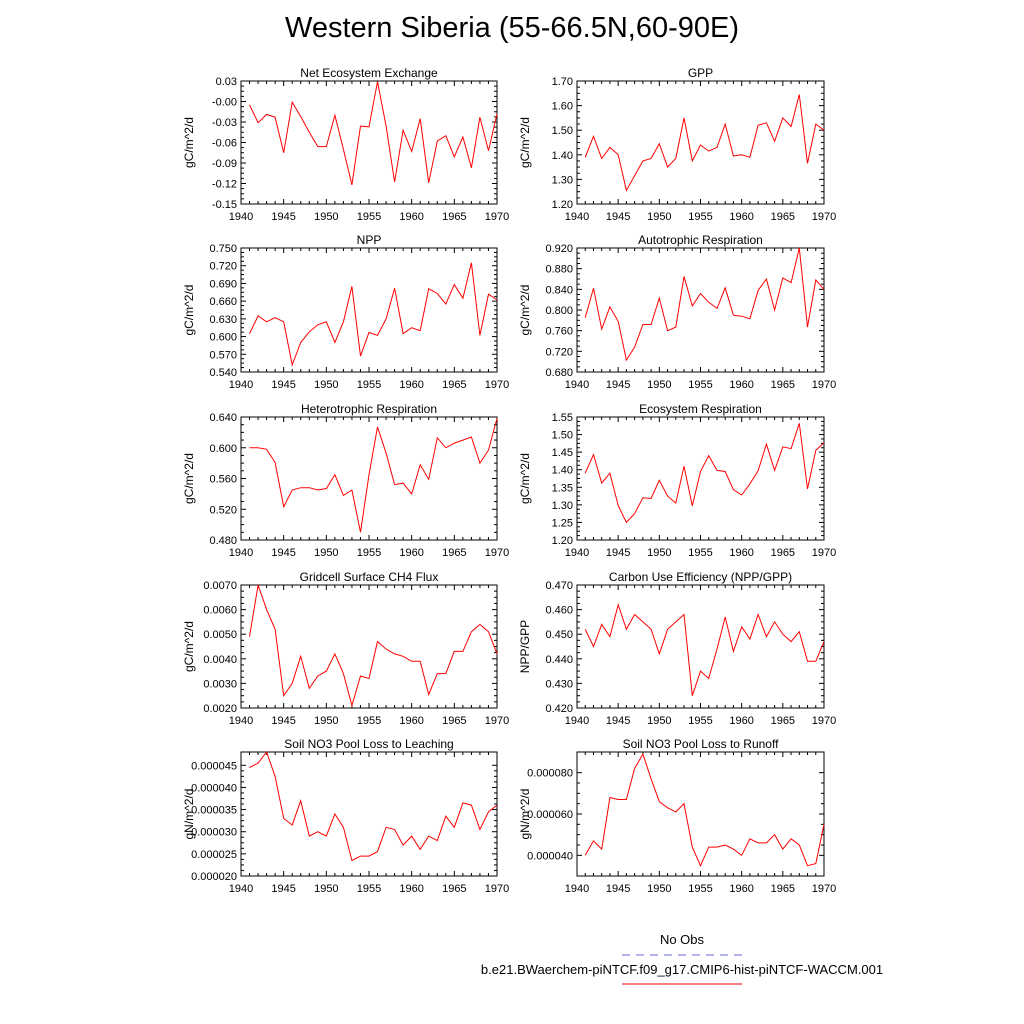 The width and height of the screenshot is (1024, 1024). Describe the element at coordinates (700, 409) in the screenshot. I see `panel-title: Ecosystem Respiration` at that location.